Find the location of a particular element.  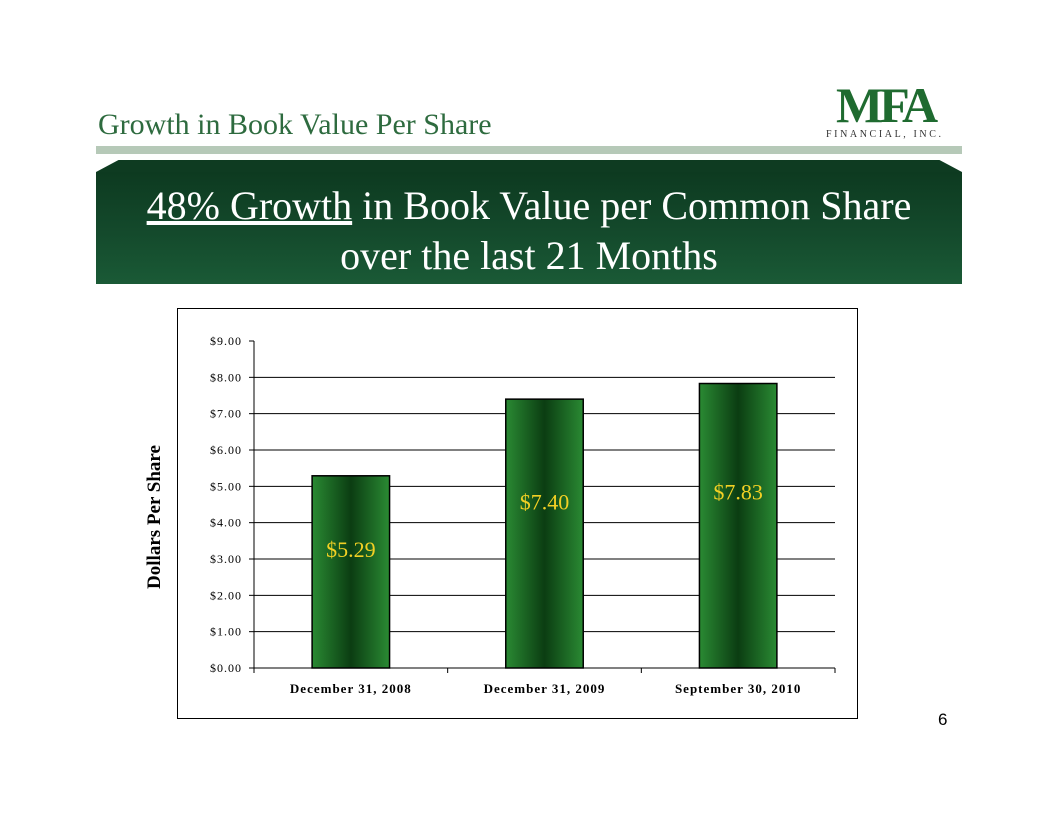

banner-bevel is located at coordinates (529, 166).